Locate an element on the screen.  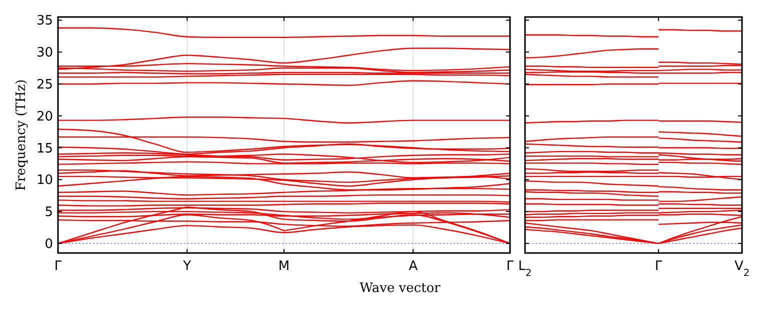
y-tick-label: 15 is located at coordinates (44, 148).